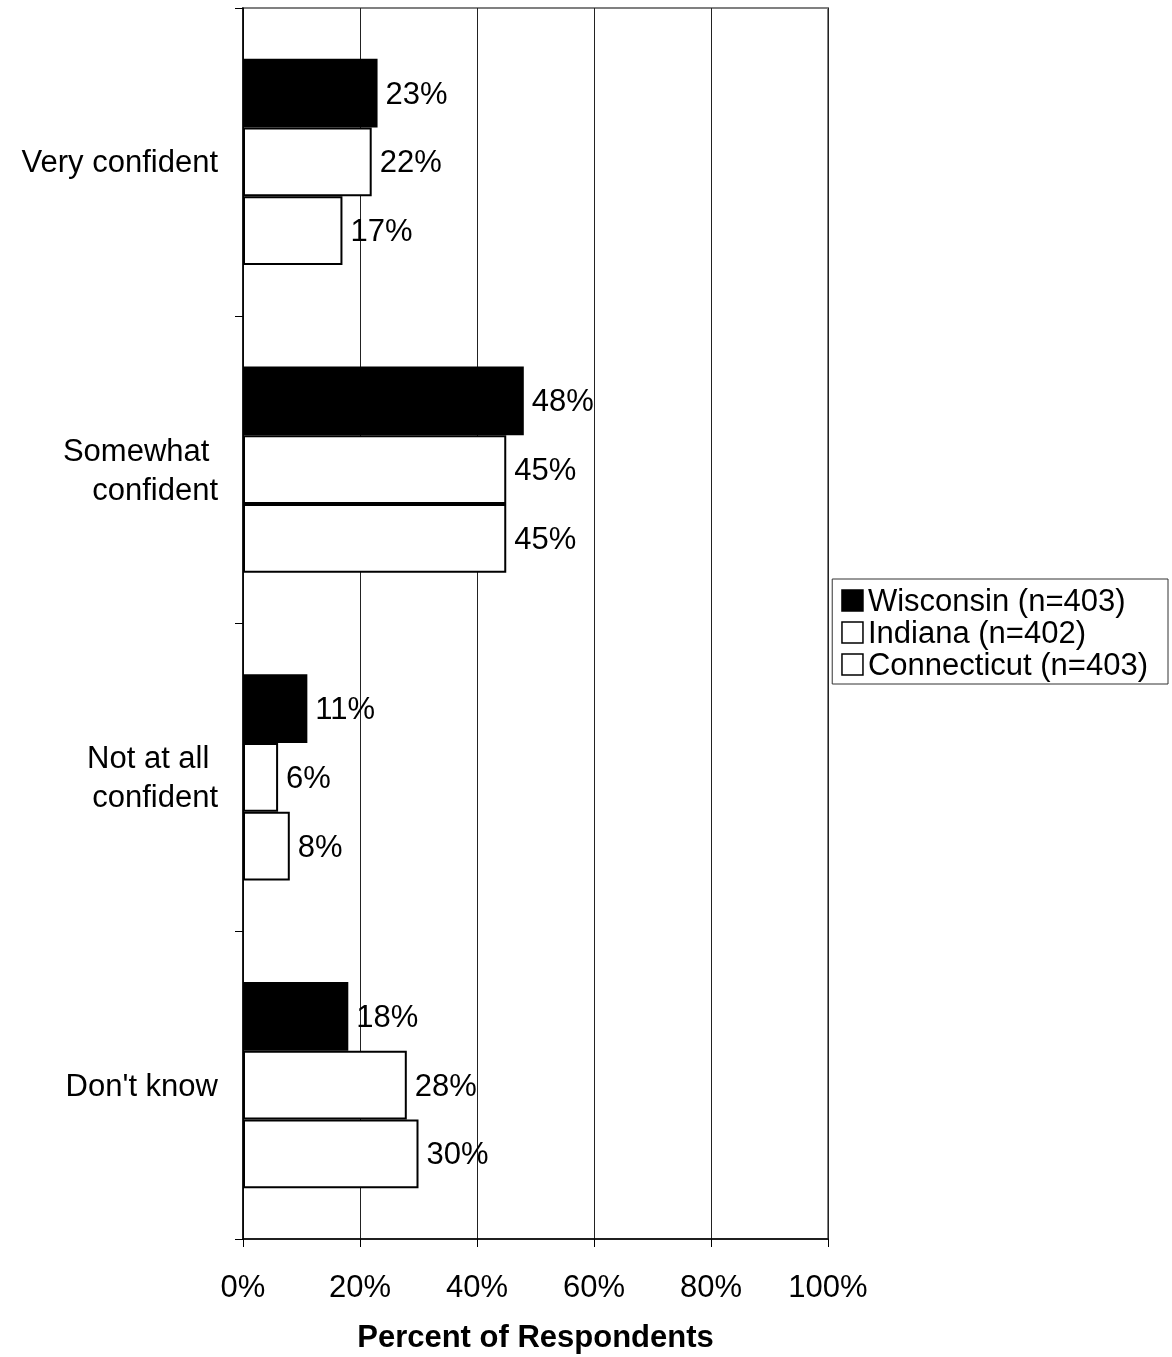  I want to click on y-tick-label: Don't know, so click(142, 1085).